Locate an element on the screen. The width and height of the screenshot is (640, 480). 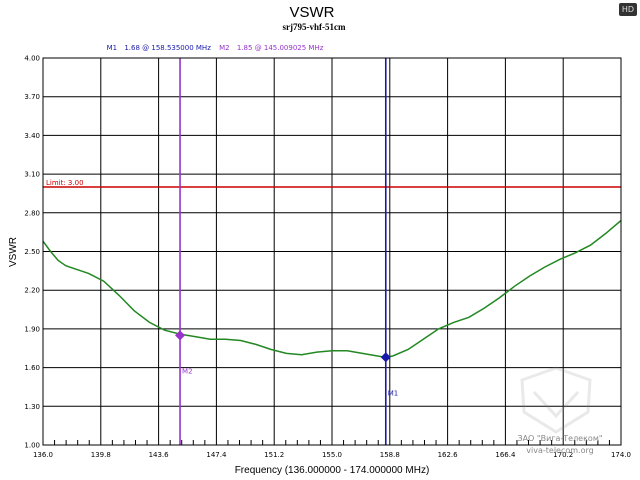
x-tick-label: 147.4 is located at coordinates (216, 455).